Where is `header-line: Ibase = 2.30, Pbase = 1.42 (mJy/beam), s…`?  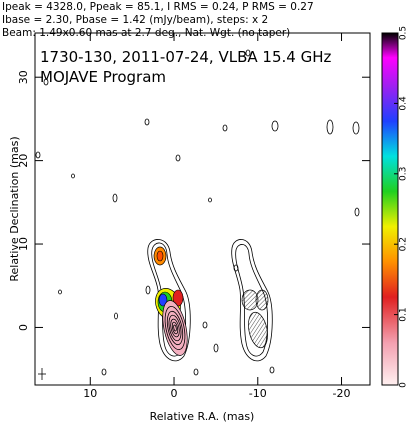
header-line: Ibase = 2.30, Pbase = 1.42 (mJy/beam), s… is located at coordinates (135, 20).